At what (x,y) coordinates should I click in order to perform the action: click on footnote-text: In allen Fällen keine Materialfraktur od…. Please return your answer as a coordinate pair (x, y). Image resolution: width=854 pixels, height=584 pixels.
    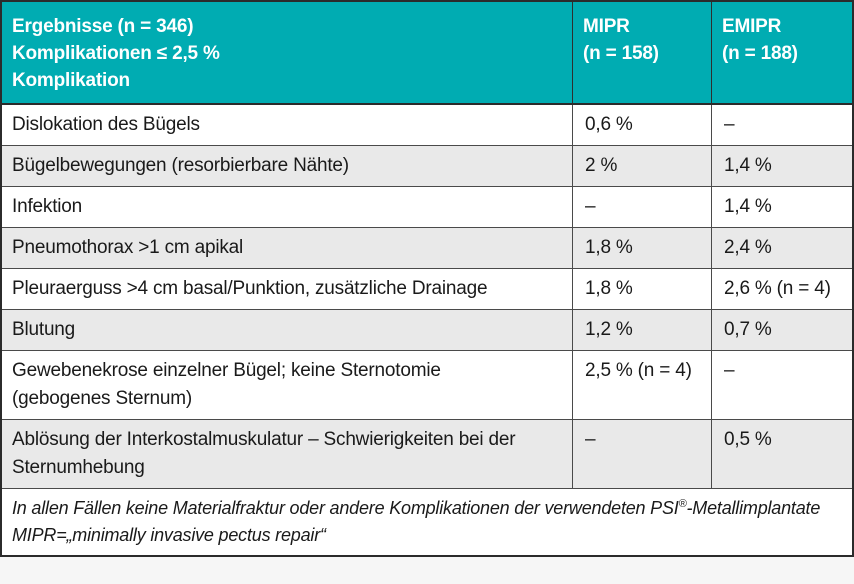
    Looking at the image, I should click on (345, 508).